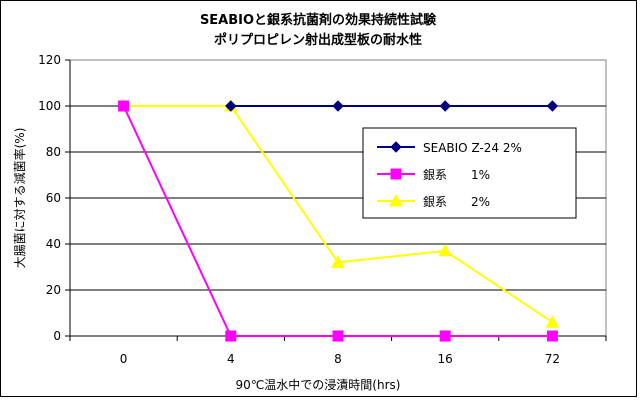 This screenshot has height=404, width=640. I want to click on x-axis-label: 90℃温水中での浸漬時間(hrs), so click(318, 384).